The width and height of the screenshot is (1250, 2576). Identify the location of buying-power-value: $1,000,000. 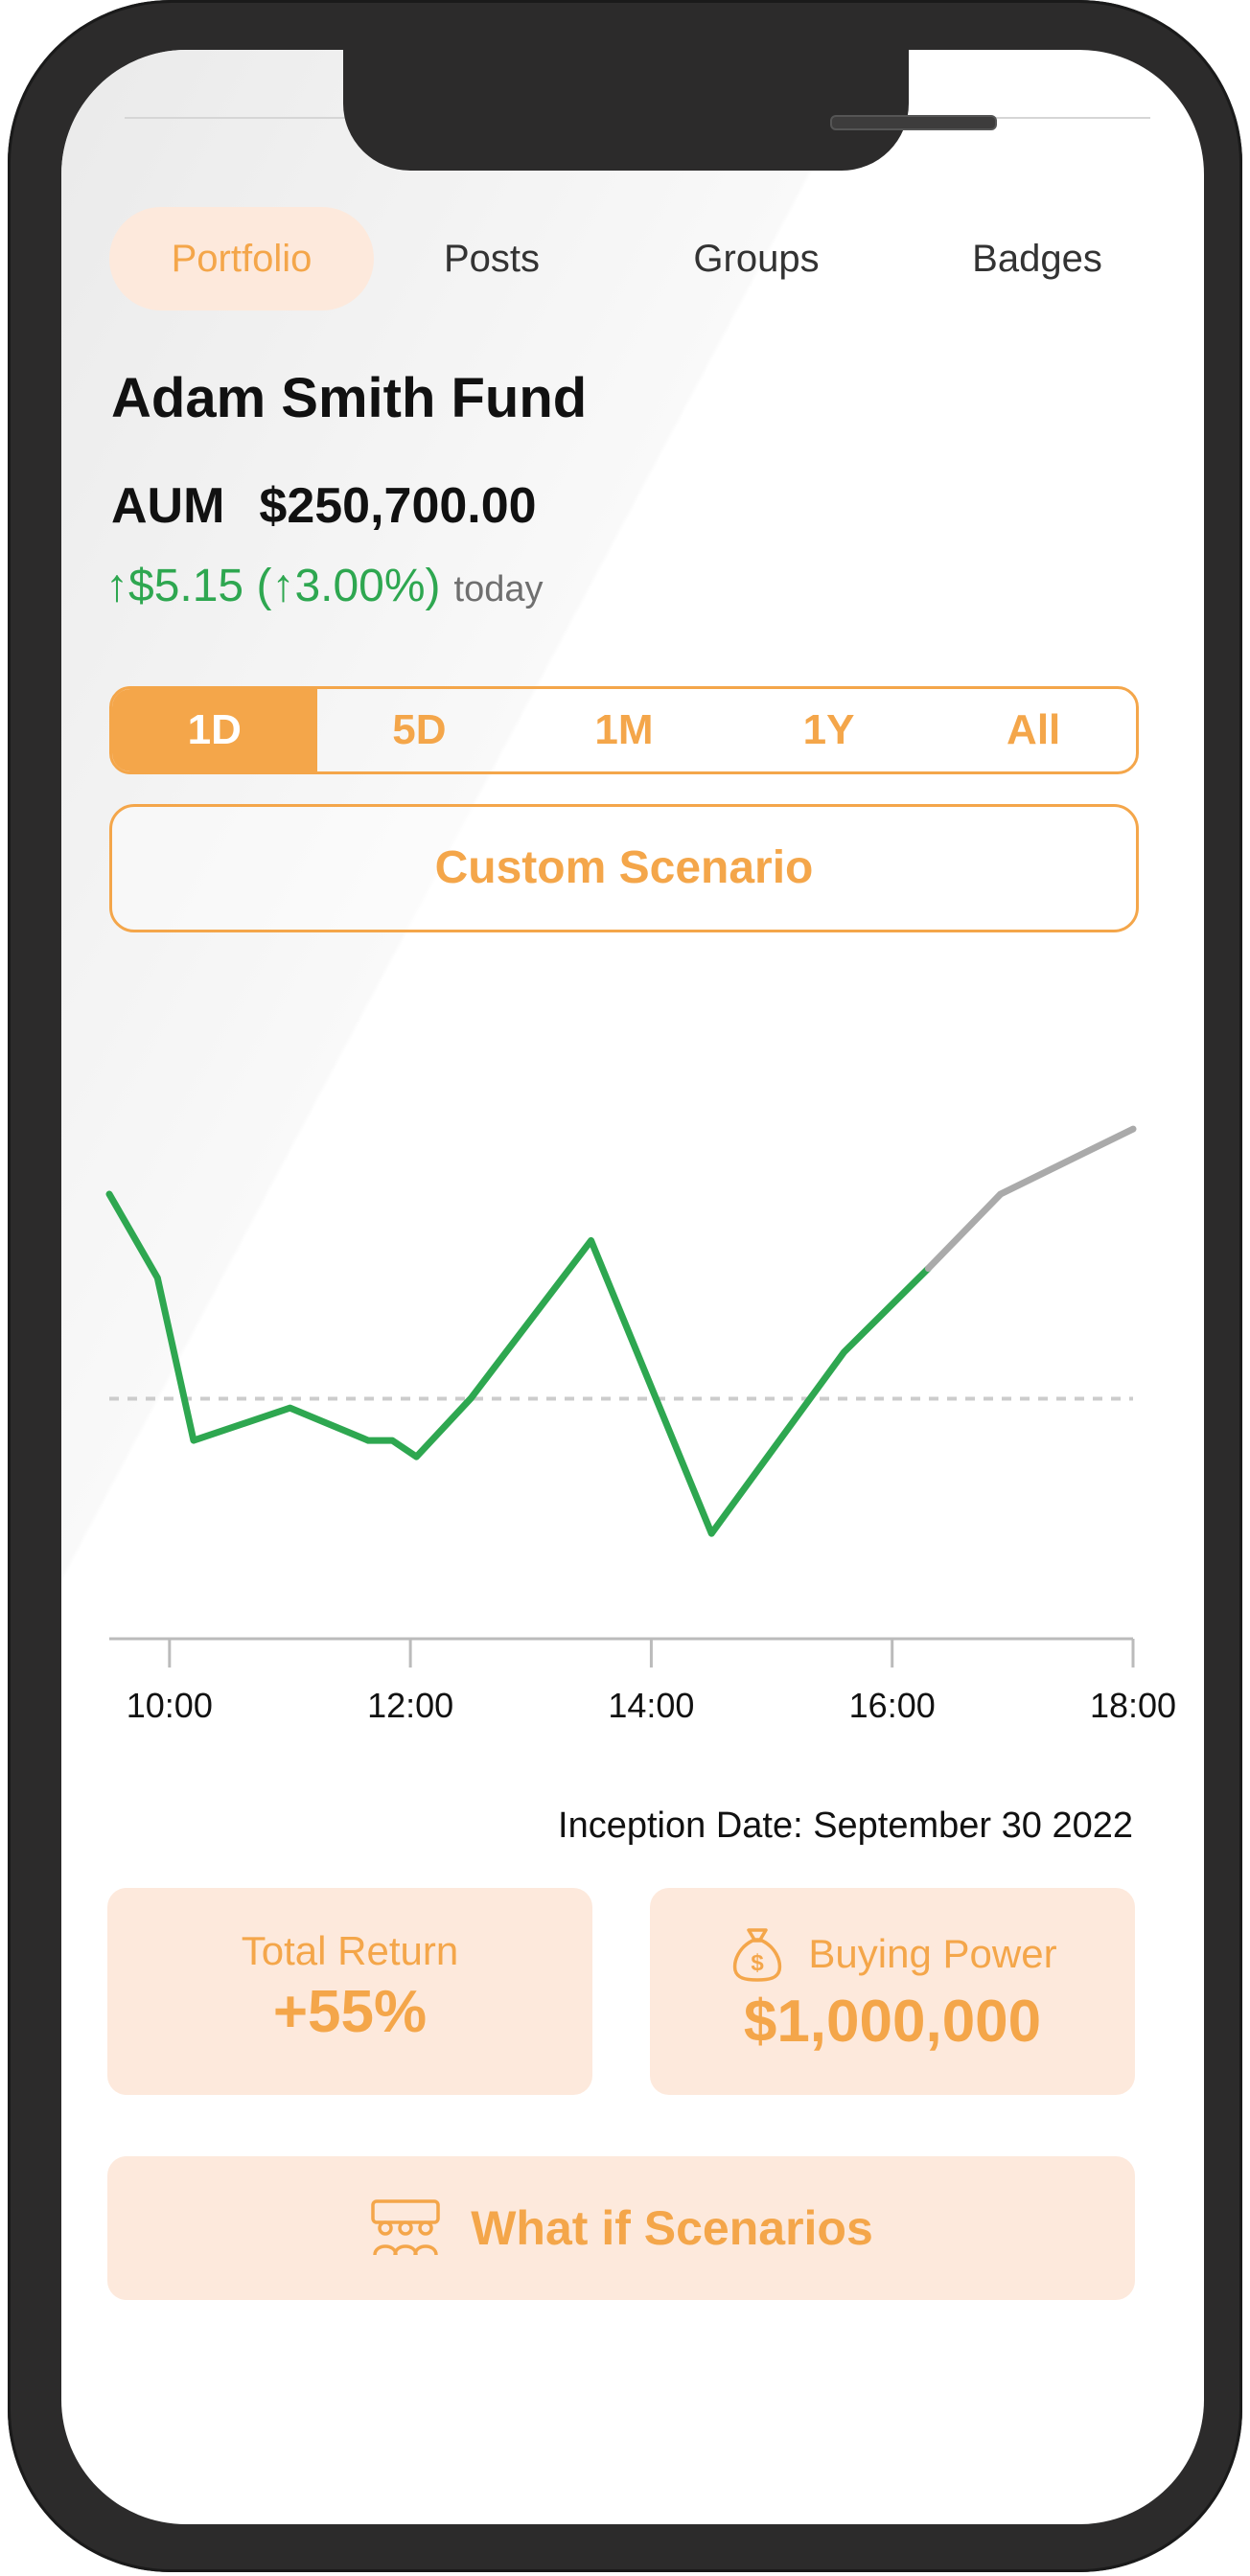
(892, 2022).